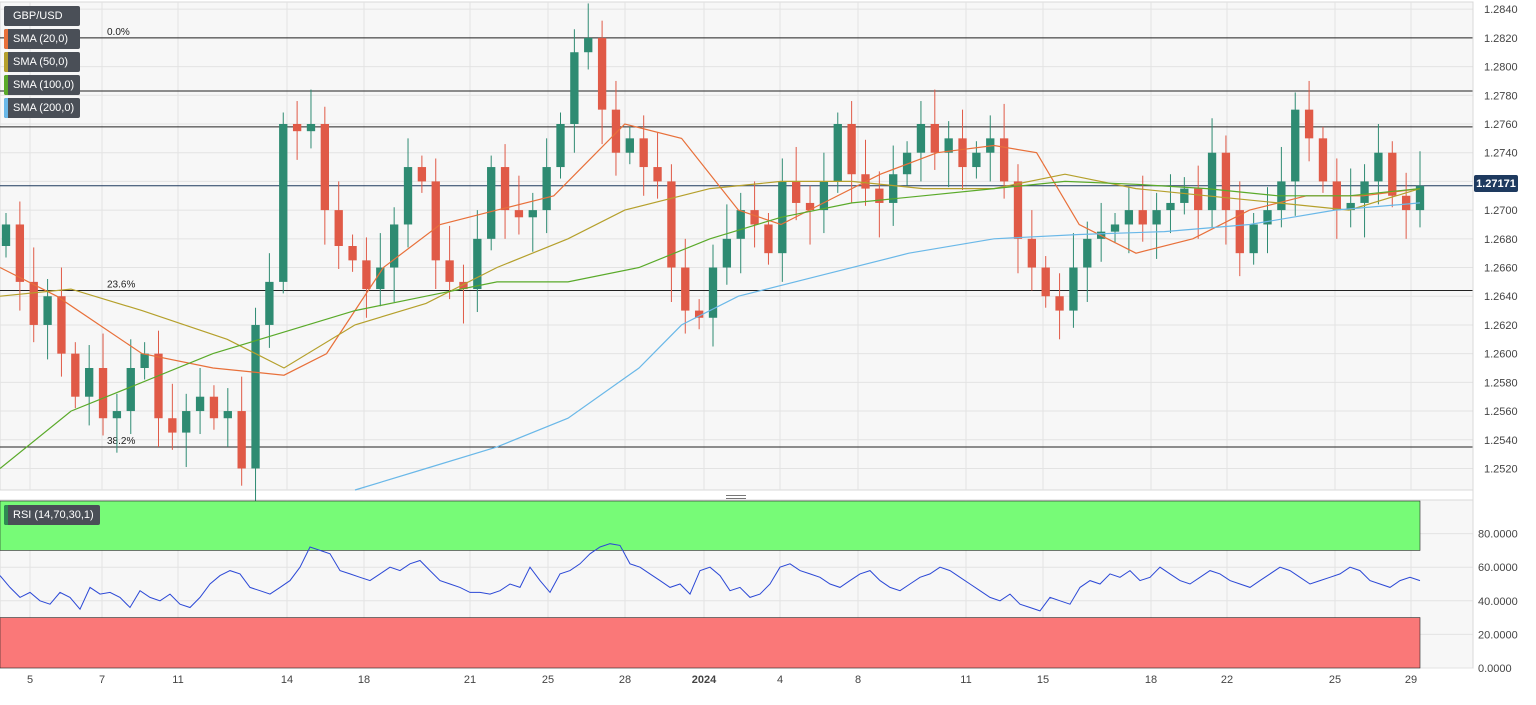 The height and width of the screenshot is (705, 1536). I want to click on legend-label: RSI (14,70,30,1), so click(53, 515).